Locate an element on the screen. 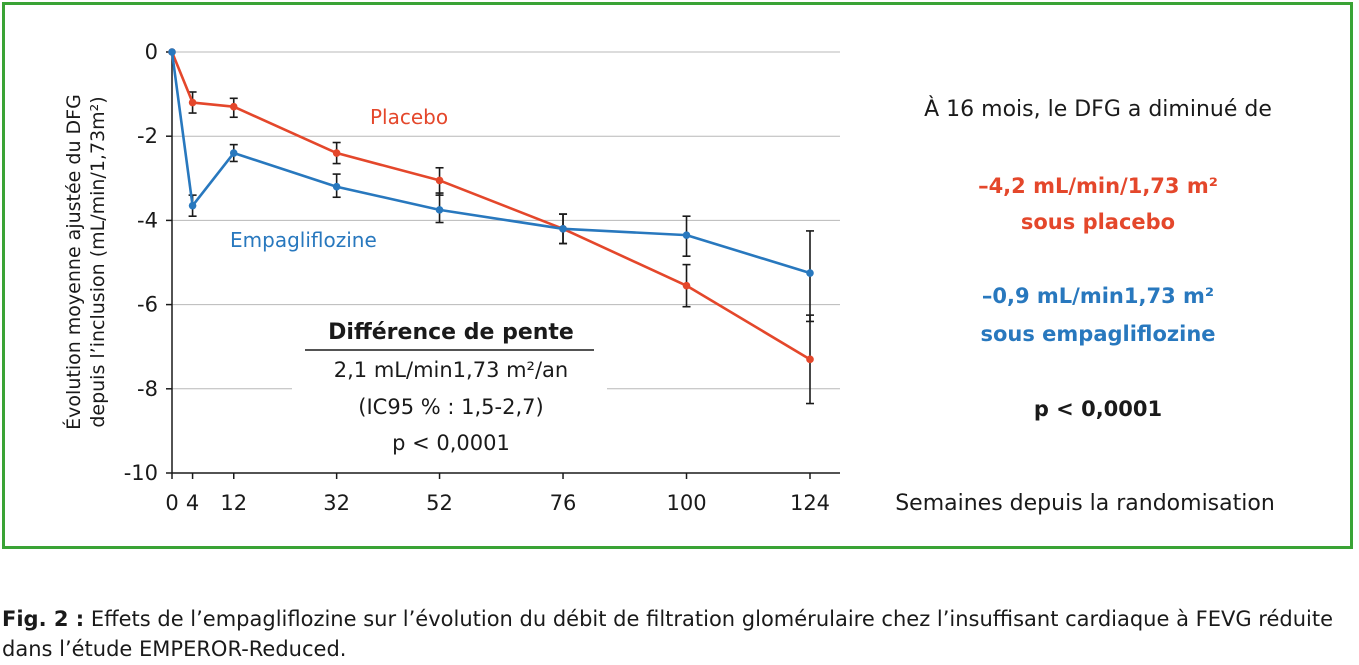 The width and height of the screenshot is (1359, 665). y-axis-label-line1: Évolution moyenne ajustée du DFG is located at coordinates (73, 262).